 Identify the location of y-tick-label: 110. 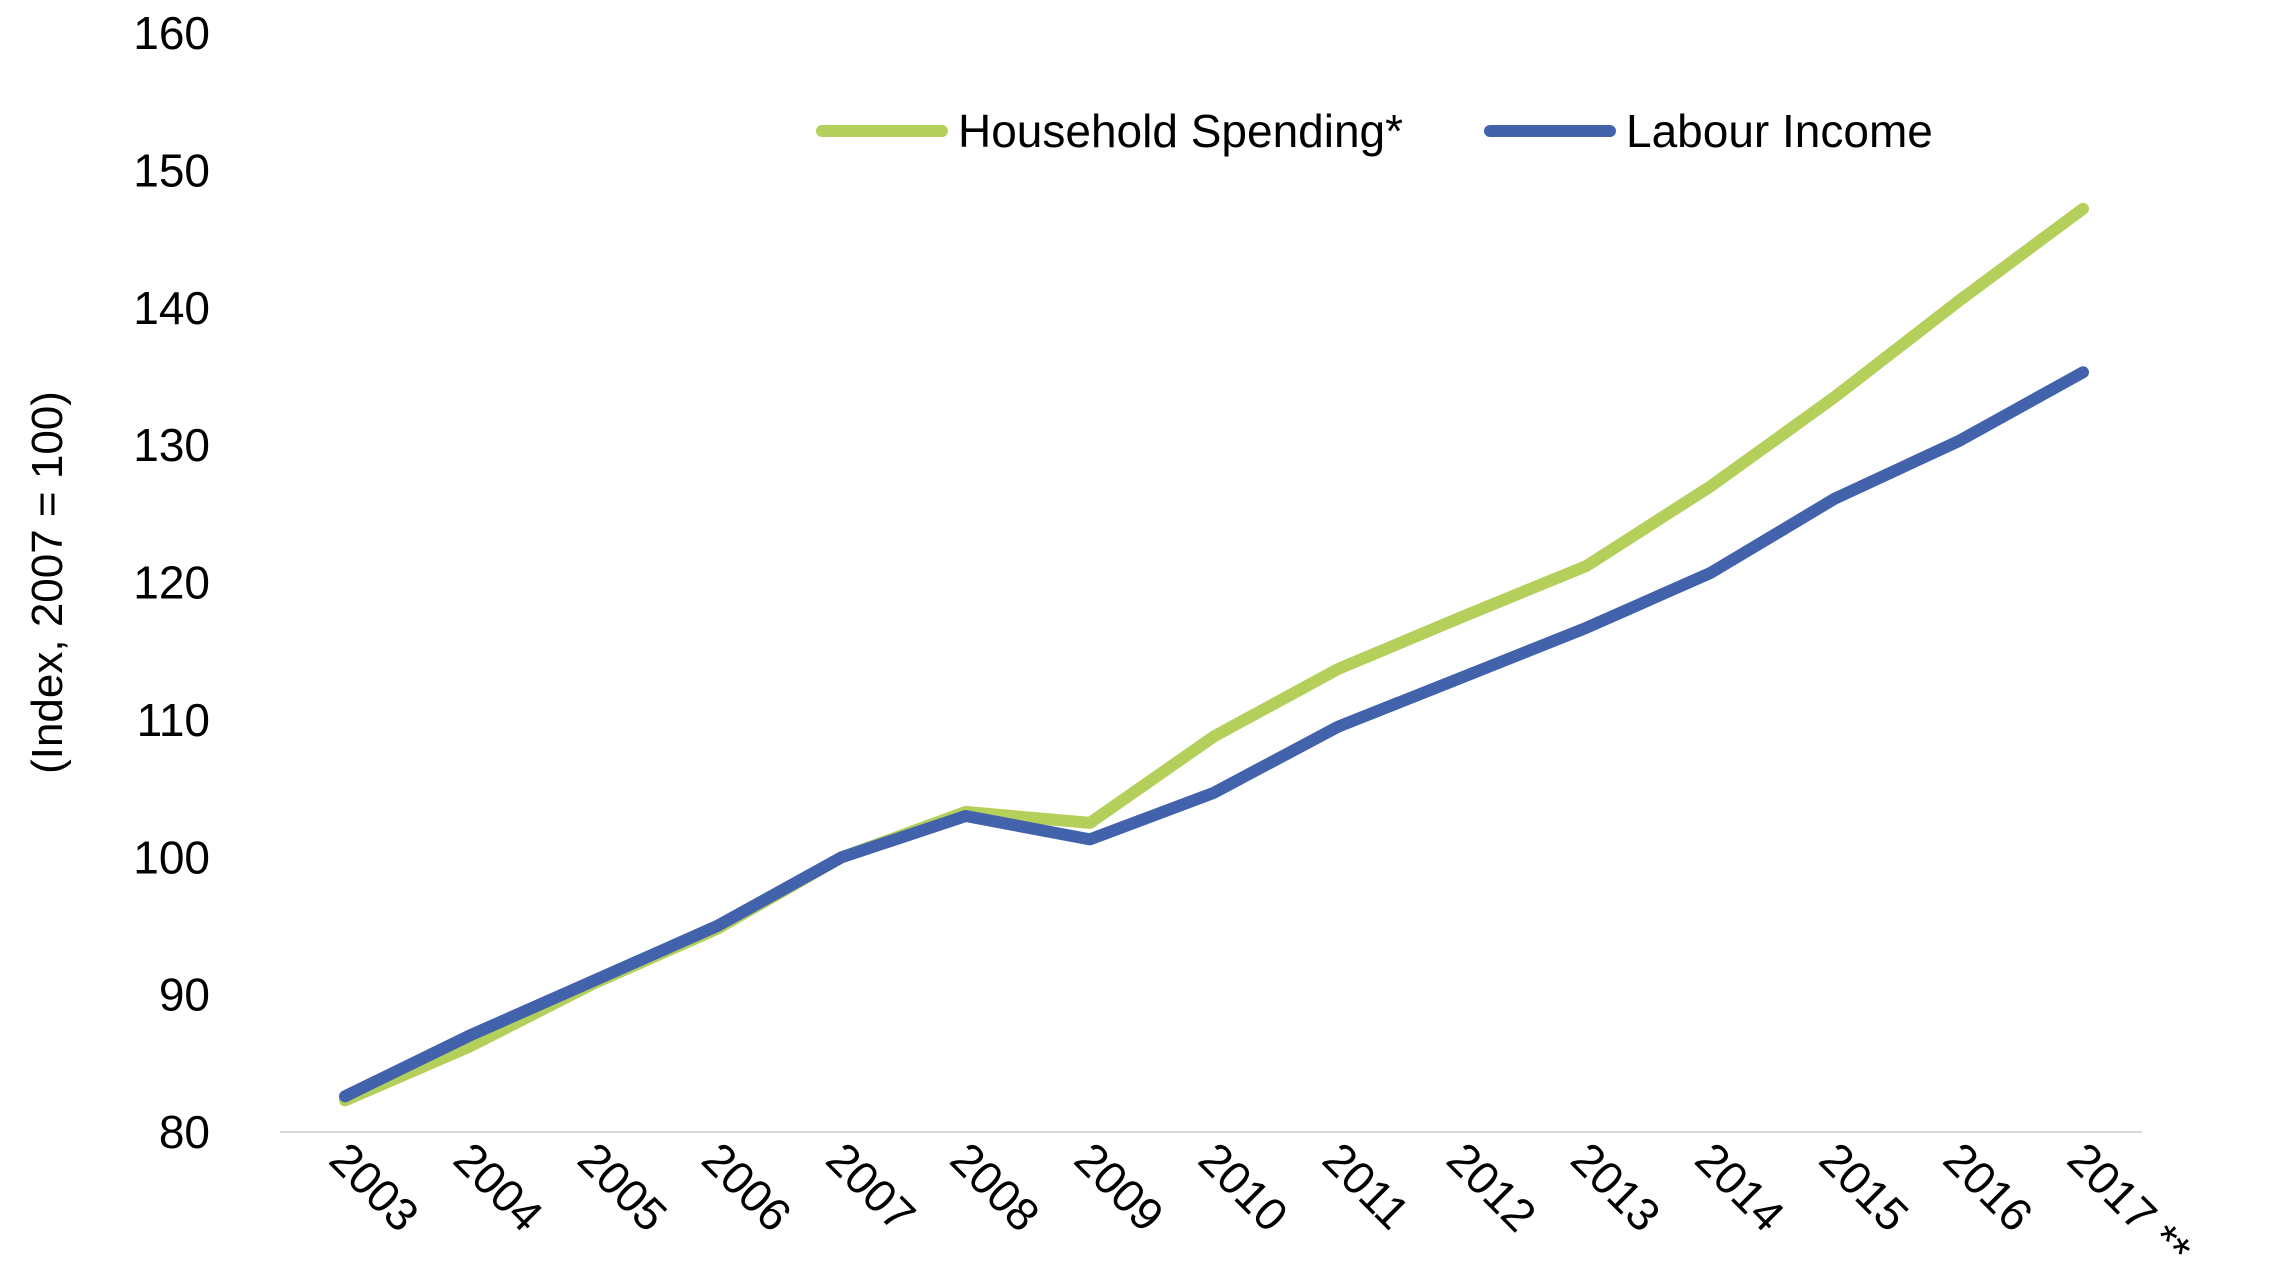
(173, 720).